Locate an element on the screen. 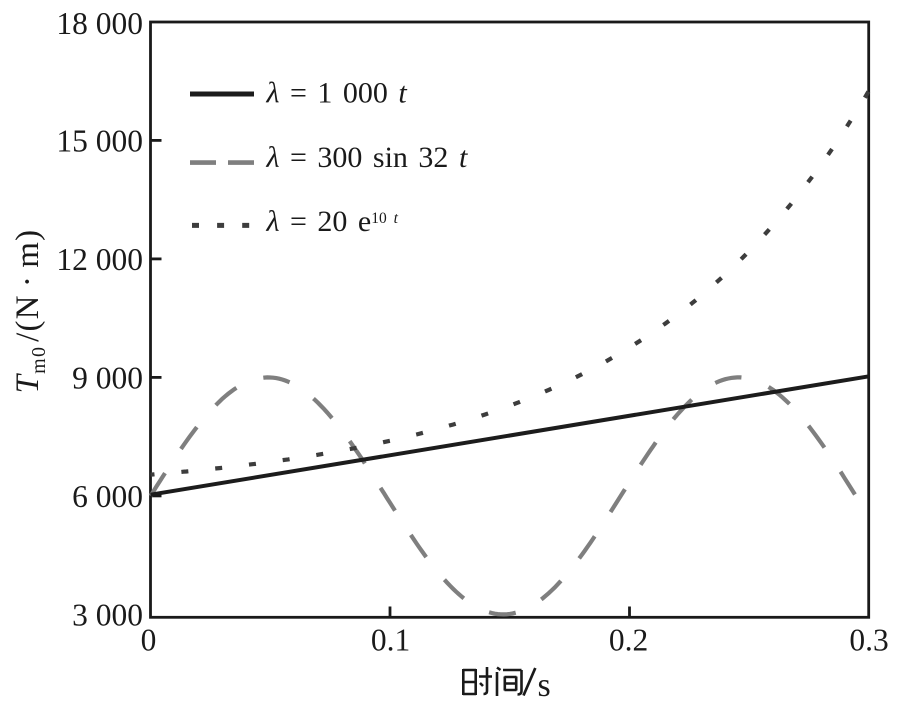 The height and width of the screenshot is (708, 902). svg-text: 0 is located at coordinates (149, 640).